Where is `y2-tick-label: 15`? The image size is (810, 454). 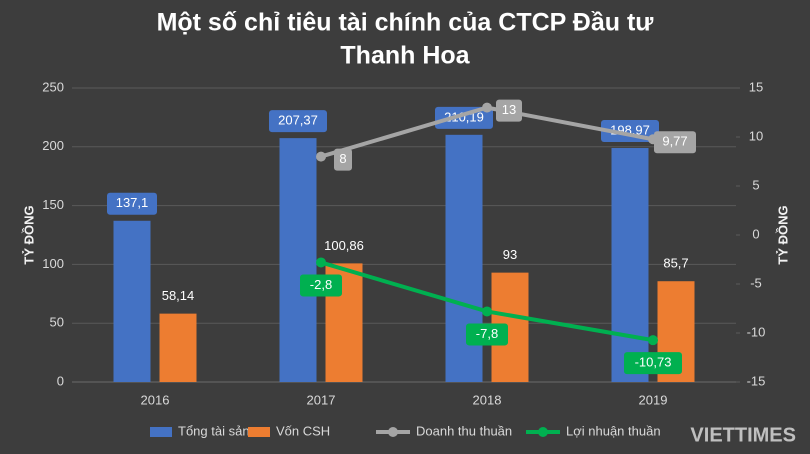
y2-tick-label: 15 is located at coordinates (756, 86).